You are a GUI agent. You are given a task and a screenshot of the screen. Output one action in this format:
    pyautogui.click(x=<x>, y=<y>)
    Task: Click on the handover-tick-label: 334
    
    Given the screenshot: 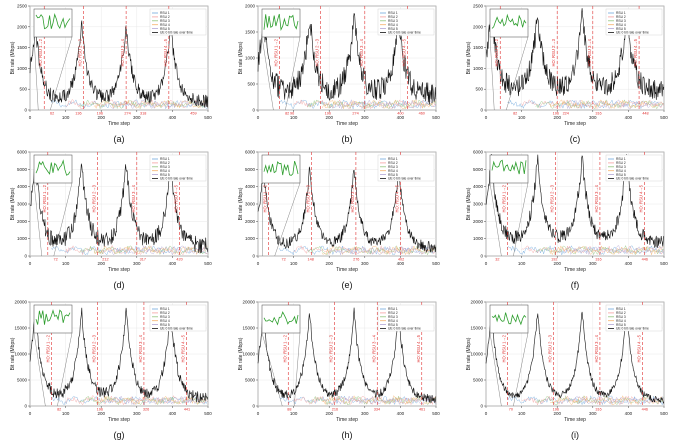 What is the action you would take?
    pyautogui.click(x=377, y=410)
    